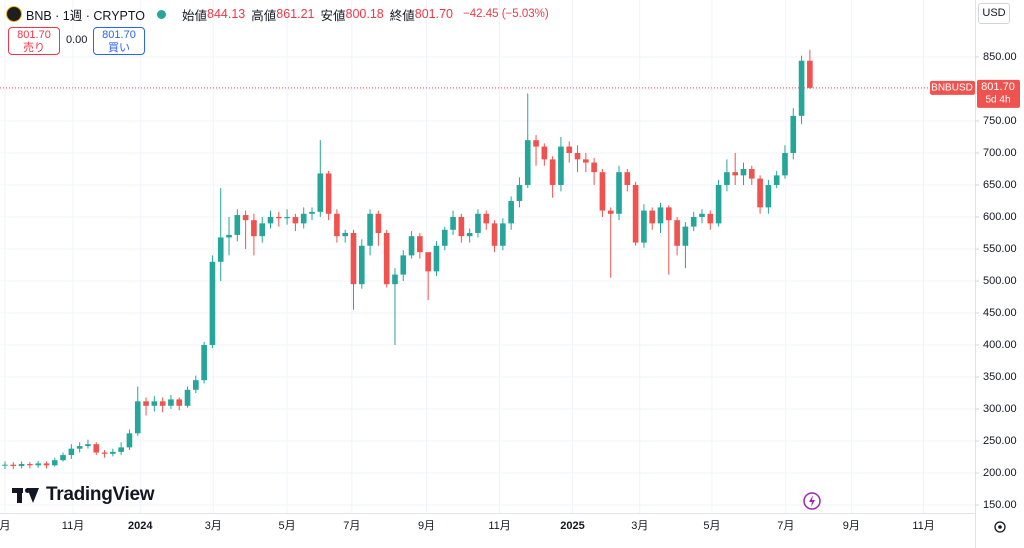 This screenshot has height=548, width=1024. Describe the element at coordinates (26, 495) in the screenshot. I see `watermark-icon` at that location.